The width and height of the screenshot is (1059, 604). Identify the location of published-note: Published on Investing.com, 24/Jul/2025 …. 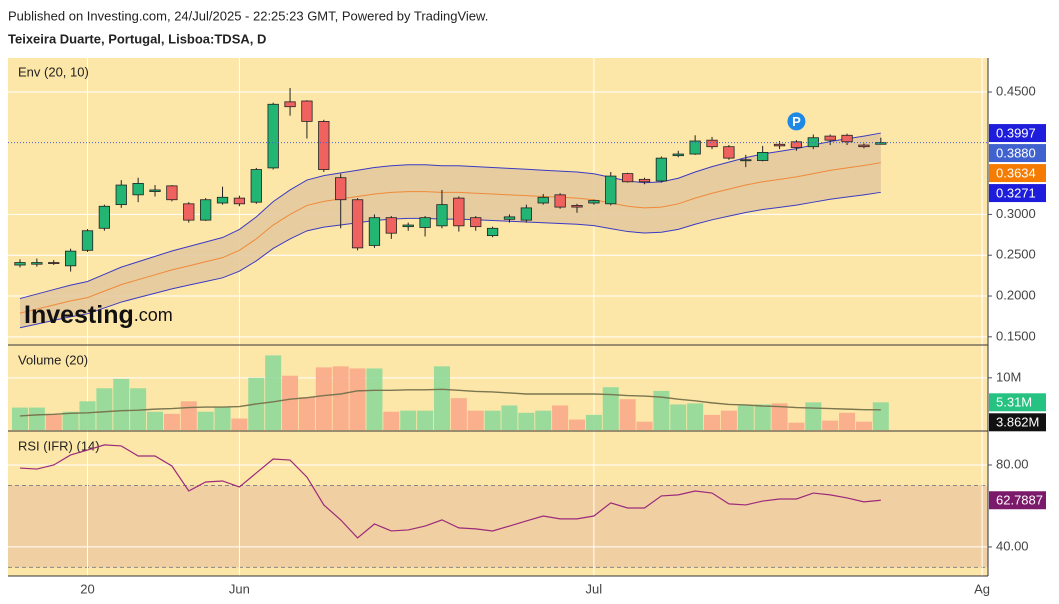
(248, 15).